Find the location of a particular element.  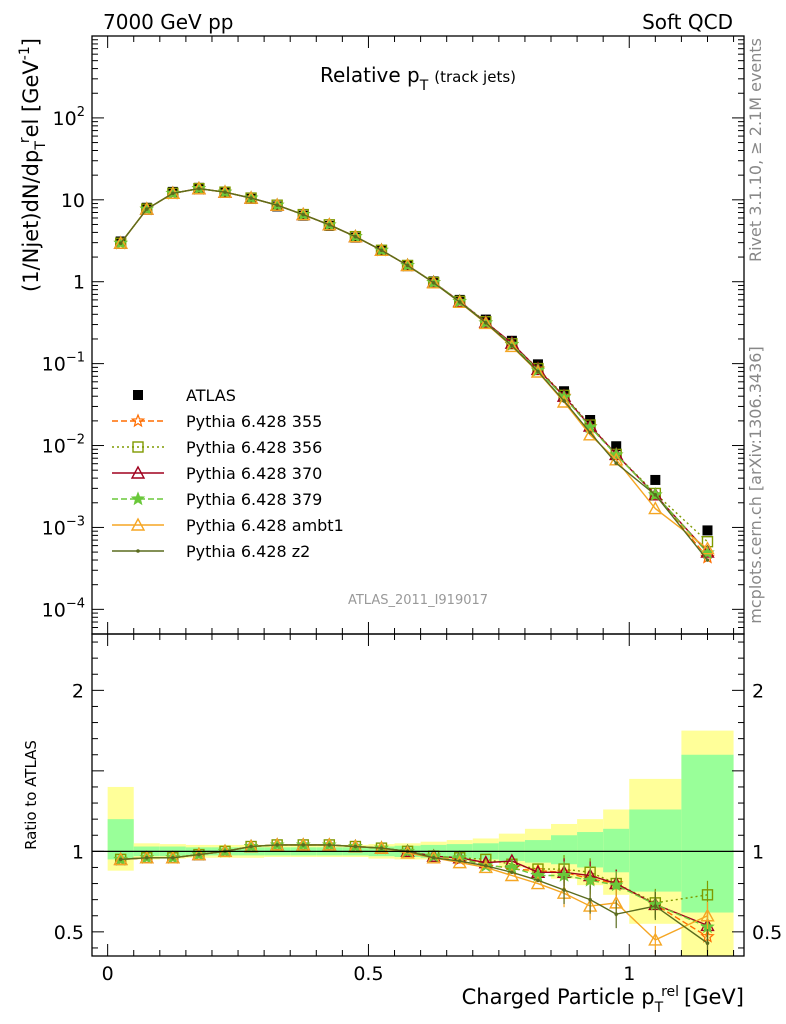

header-right: Soft QCD is located at coordinates (687, 22).